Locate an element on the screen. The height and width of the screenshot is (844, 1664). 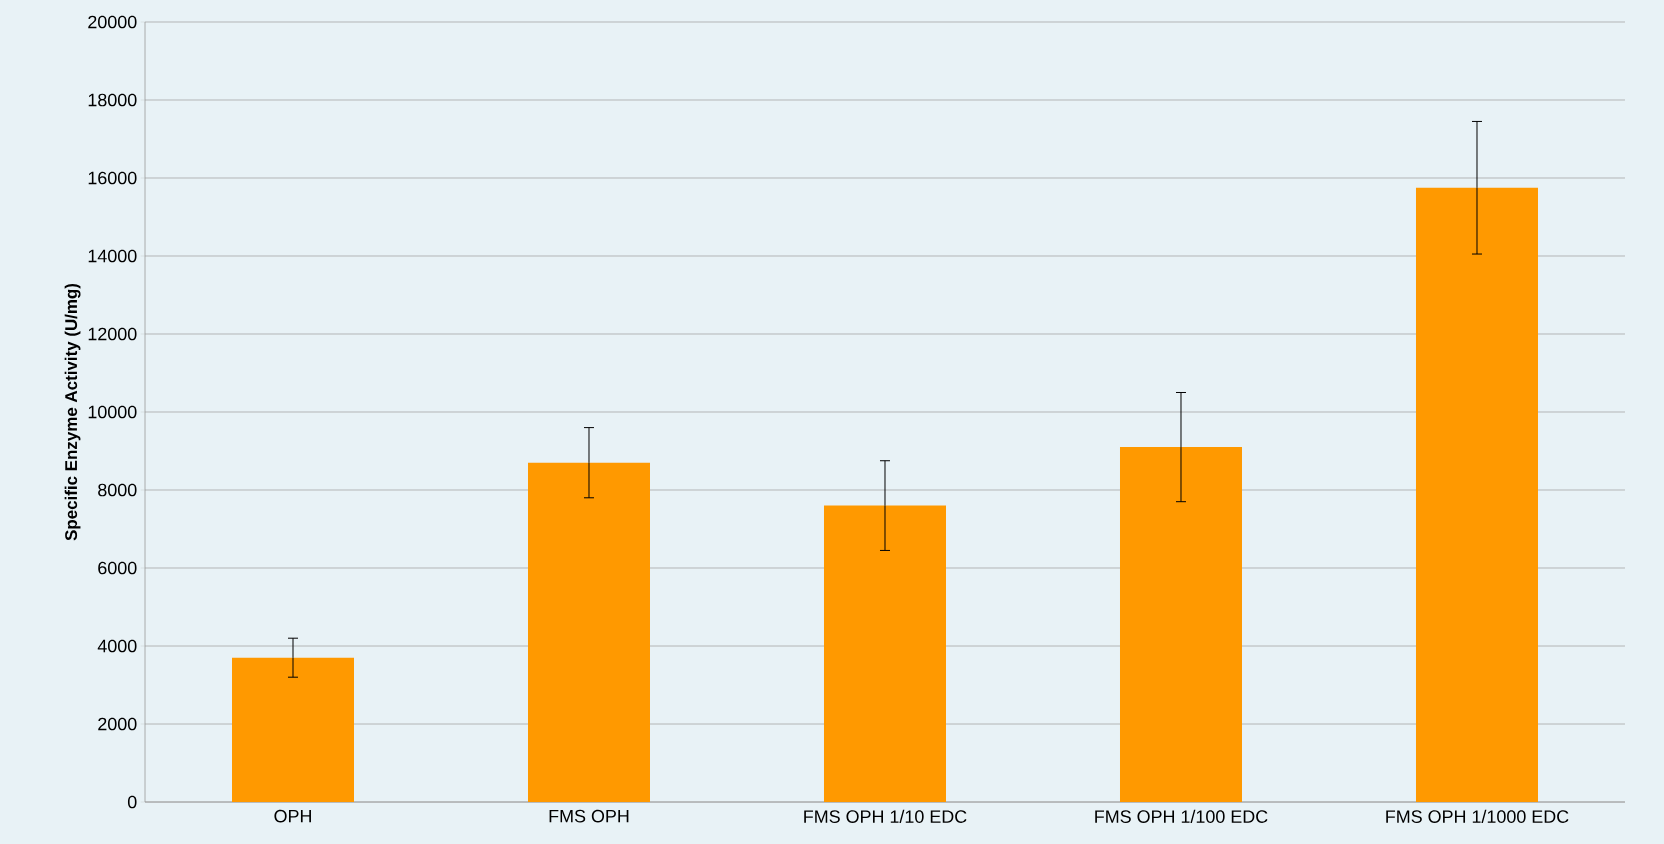
y-tick-label: 8000 is located at coordinates (117, 490).